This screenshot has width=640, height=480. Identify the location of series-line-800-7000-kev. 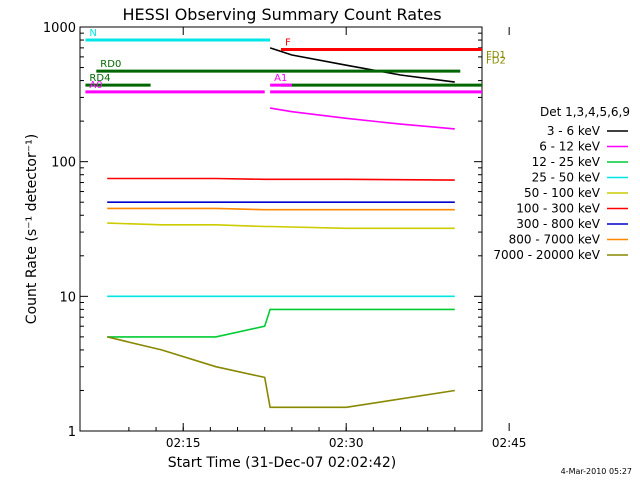
(281, 209).